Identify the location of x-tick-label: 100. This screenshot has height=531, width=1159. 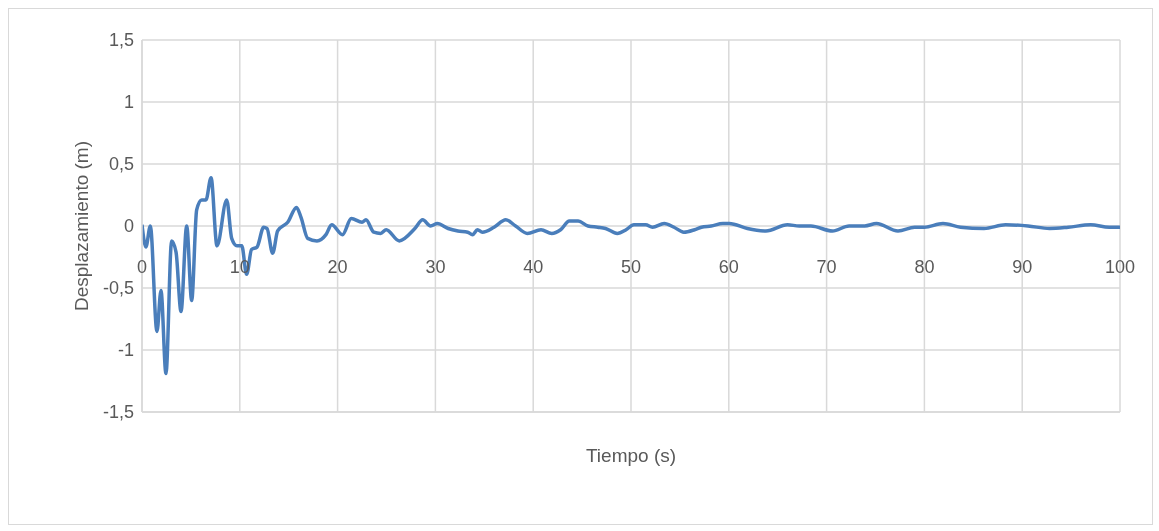
(1120, 267).